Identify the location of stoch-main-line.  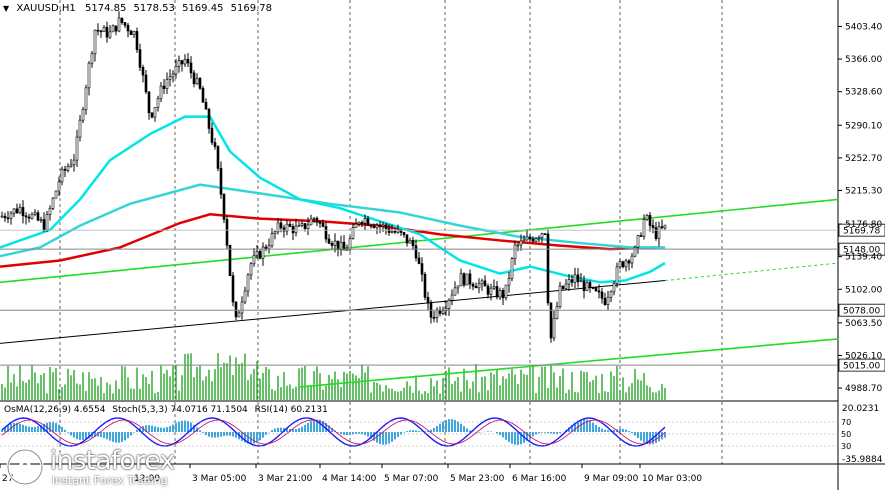
(333, 432).